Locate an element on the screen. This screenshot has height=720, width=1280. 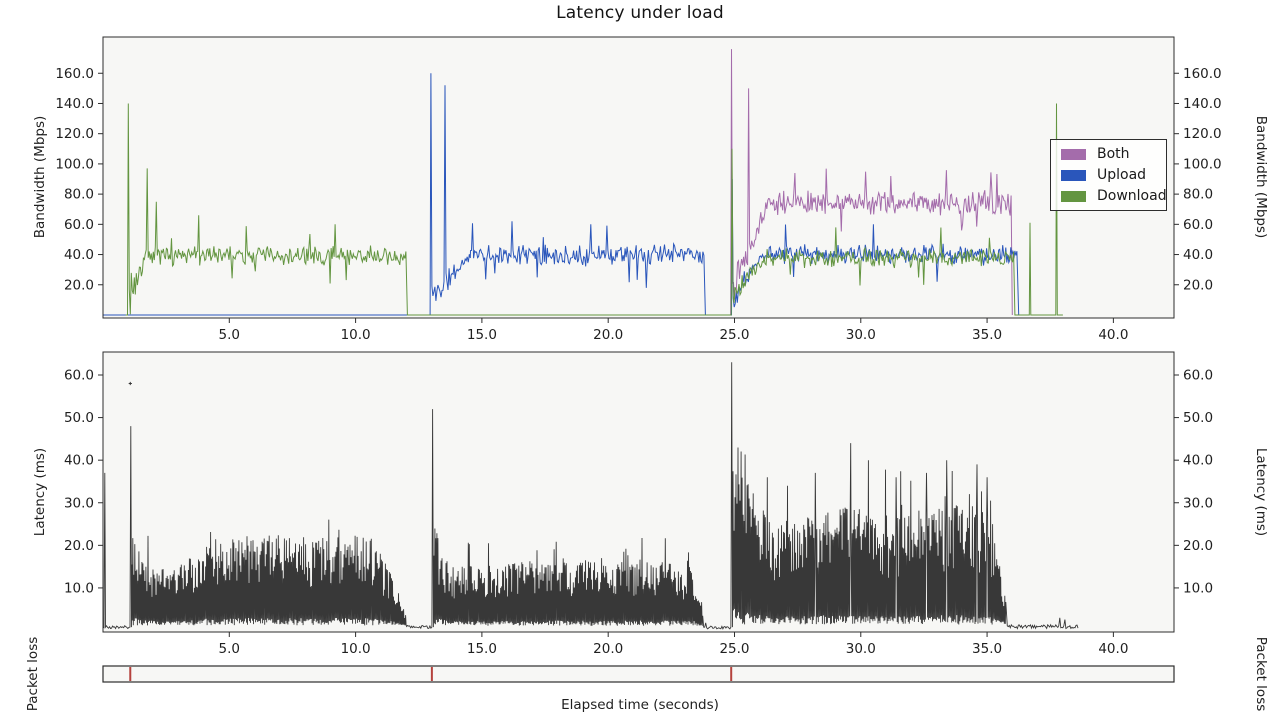
packet-loss-strip is located at coordinates (638, 674).